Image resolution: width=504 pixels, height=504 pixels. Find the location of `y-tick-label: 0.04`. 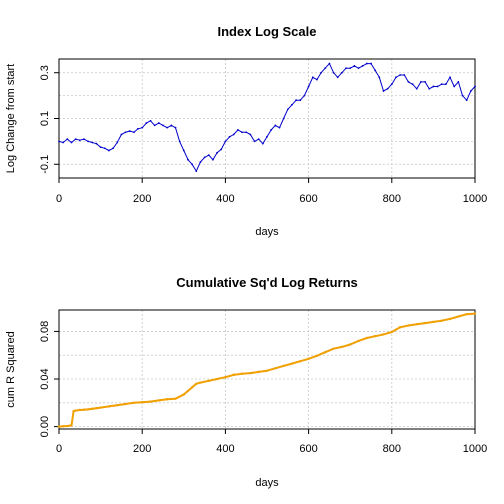

y-tick-label: 0.04 is located at coordinates (45, 378).